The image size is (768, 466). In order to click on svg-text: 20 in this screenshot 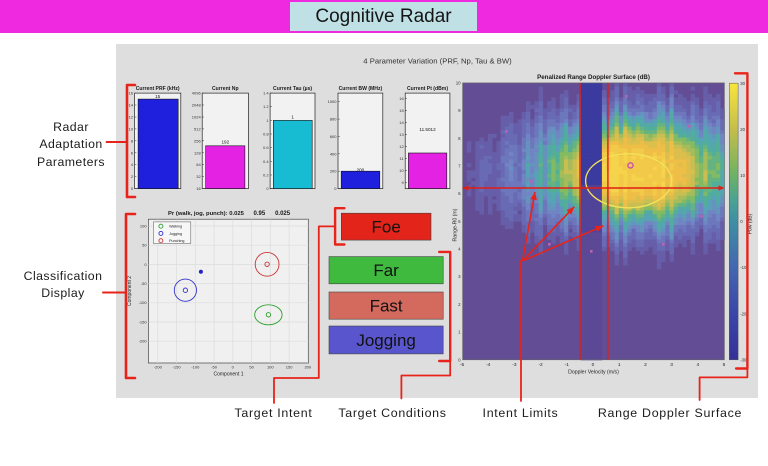, I will do `click(742, 129)`.